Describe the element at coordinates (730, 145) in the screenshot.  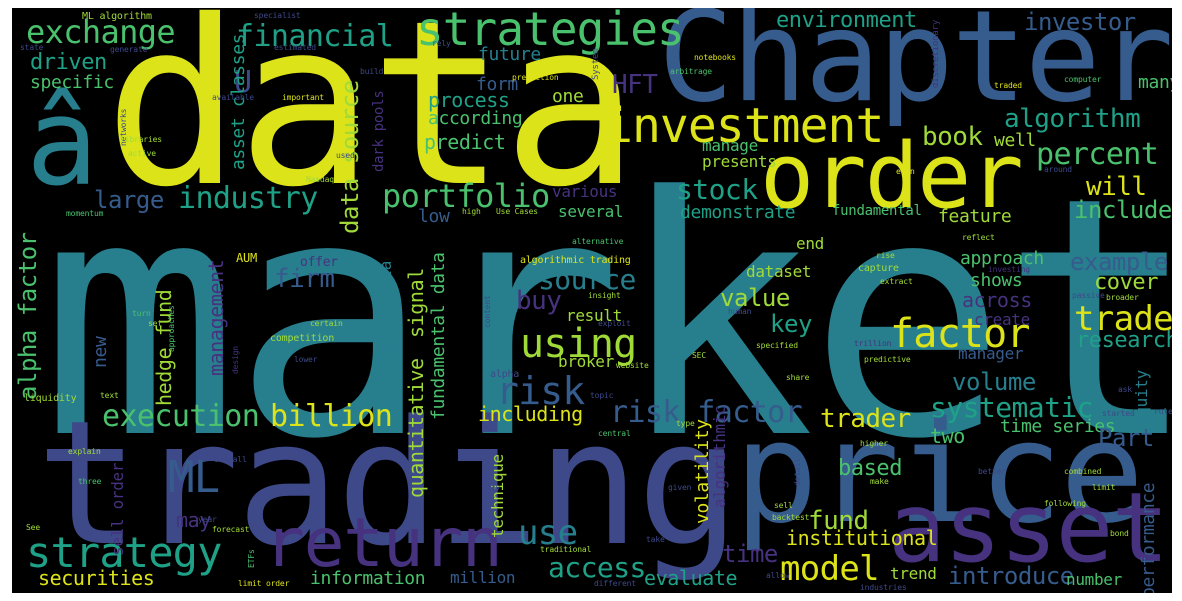
I see `word-manage: manage` at that location.